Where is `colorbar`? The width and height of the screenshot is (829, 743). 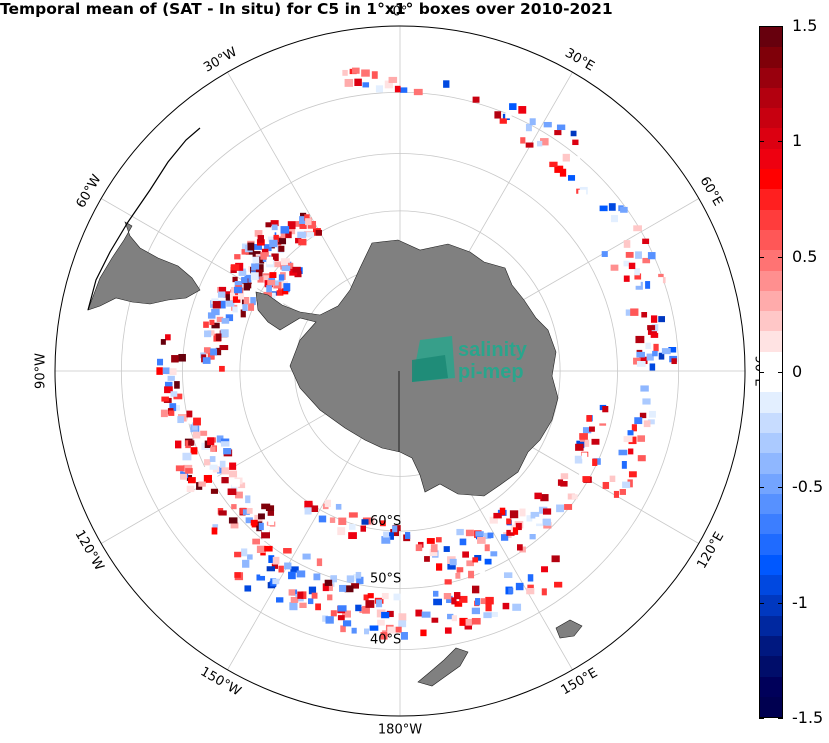
colorbar is located at coordinates (771, 372).